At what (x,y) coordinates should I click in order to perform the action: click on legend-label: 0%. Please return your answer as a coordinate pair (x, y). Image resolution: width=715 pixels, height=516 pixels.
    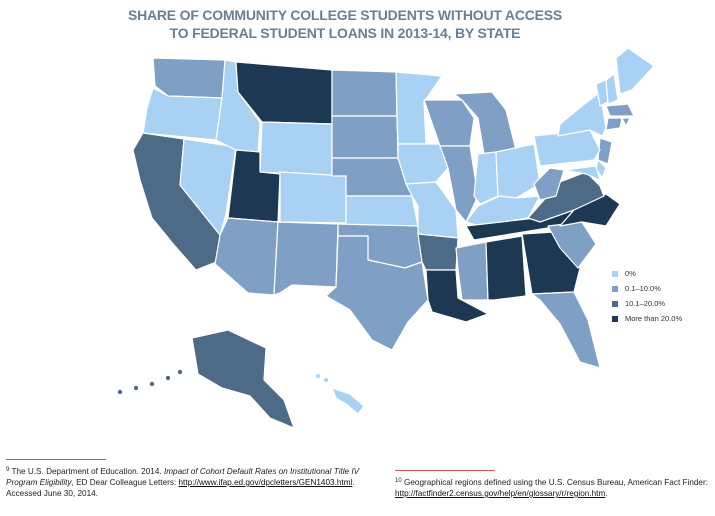
    Looking at the image, I should click on (630, 273).